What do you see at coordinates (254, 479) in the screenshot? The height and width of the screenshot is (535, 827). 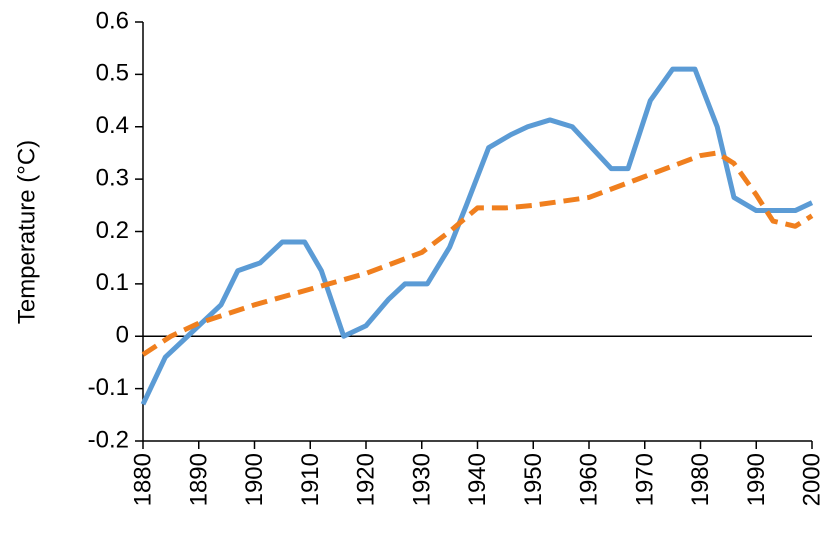 I see `x-tick-label: 1900` at bounding box center [254, 479].